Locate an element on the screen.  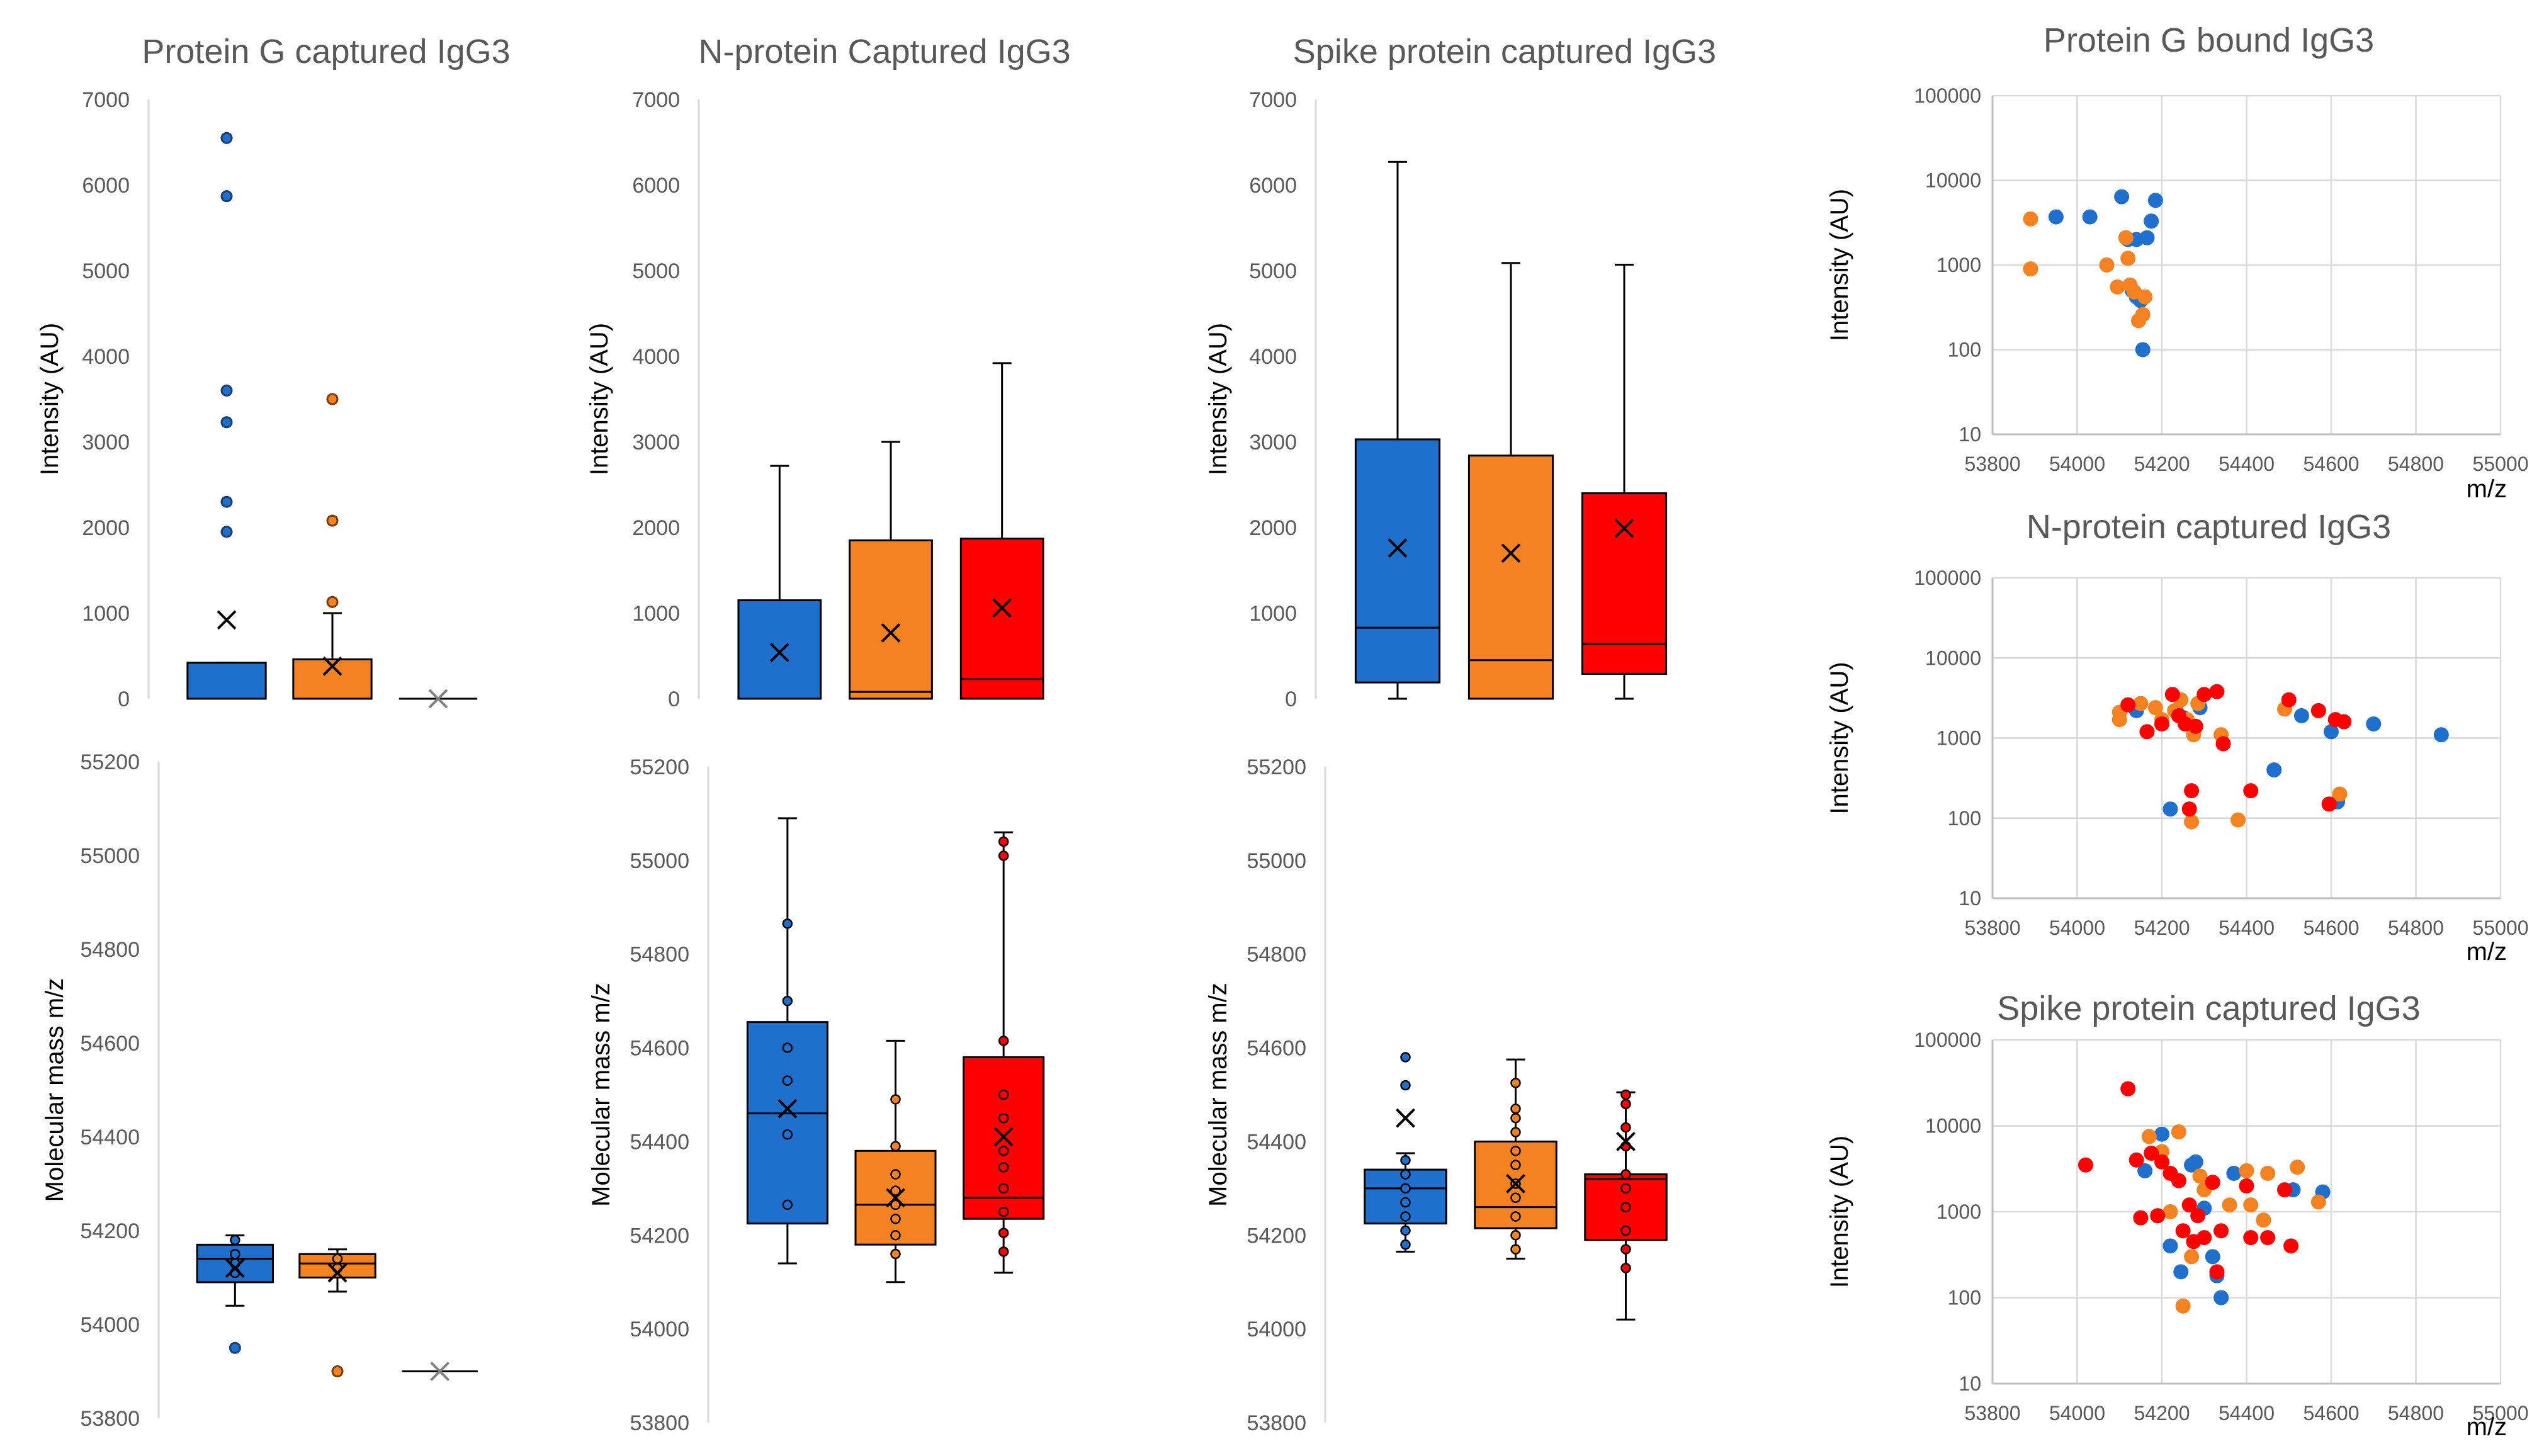
x-tick-label: 54400 is located at coordinates (2247, 1413).